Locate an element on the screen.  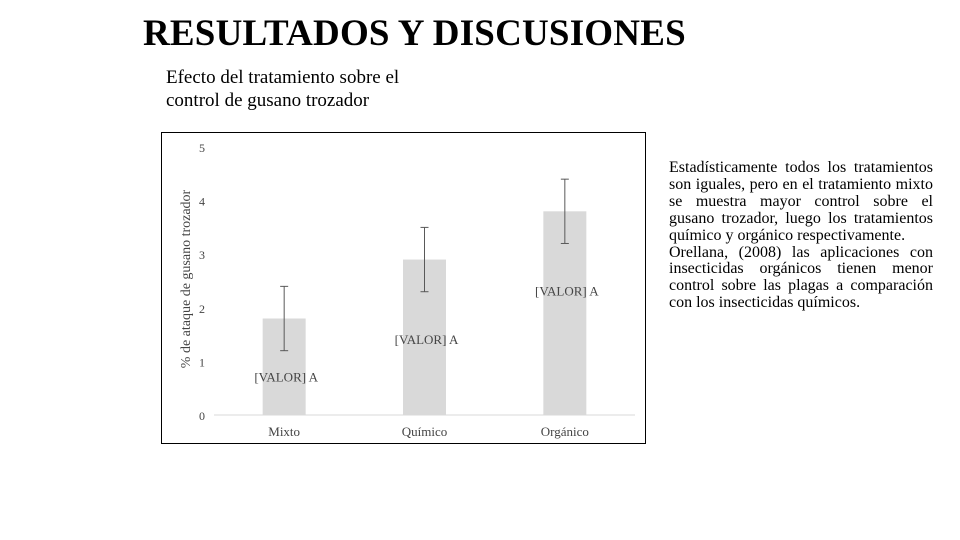
y-tick-label: 4 is located at coordinates (202, 202).